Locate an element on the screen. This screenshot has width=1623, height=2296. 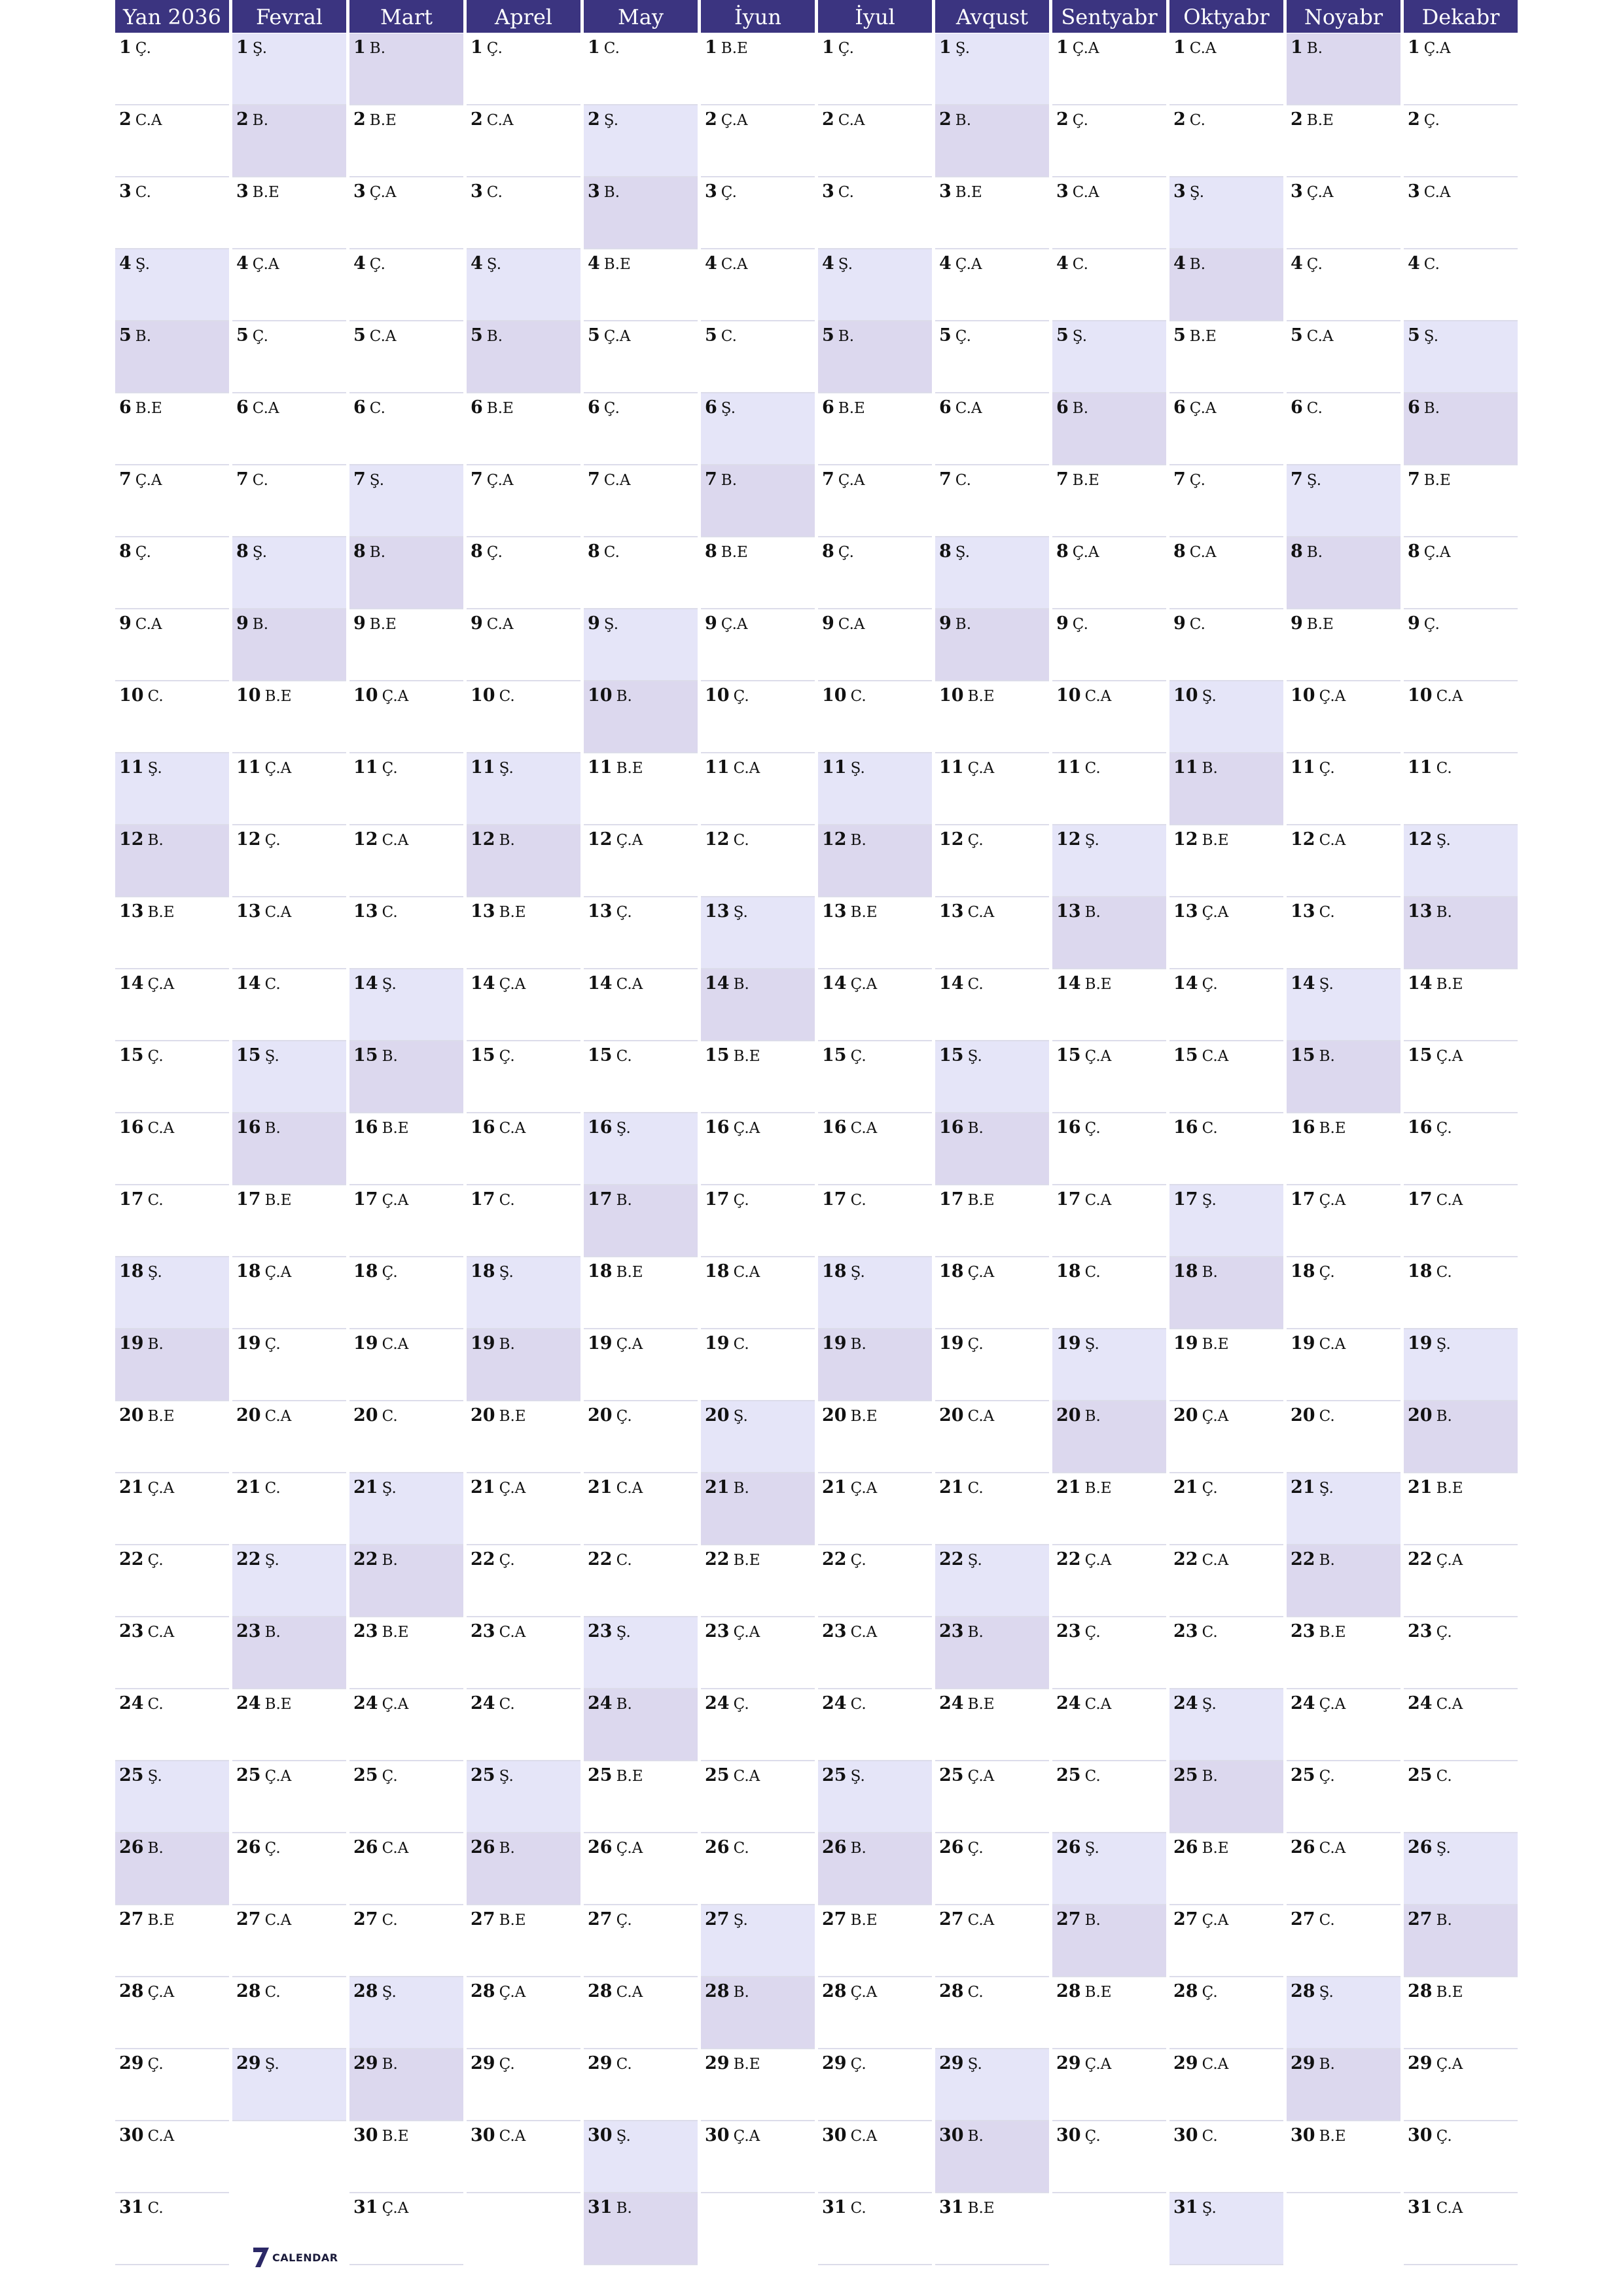
day-number: 14 is located at coordinates (249, 983).